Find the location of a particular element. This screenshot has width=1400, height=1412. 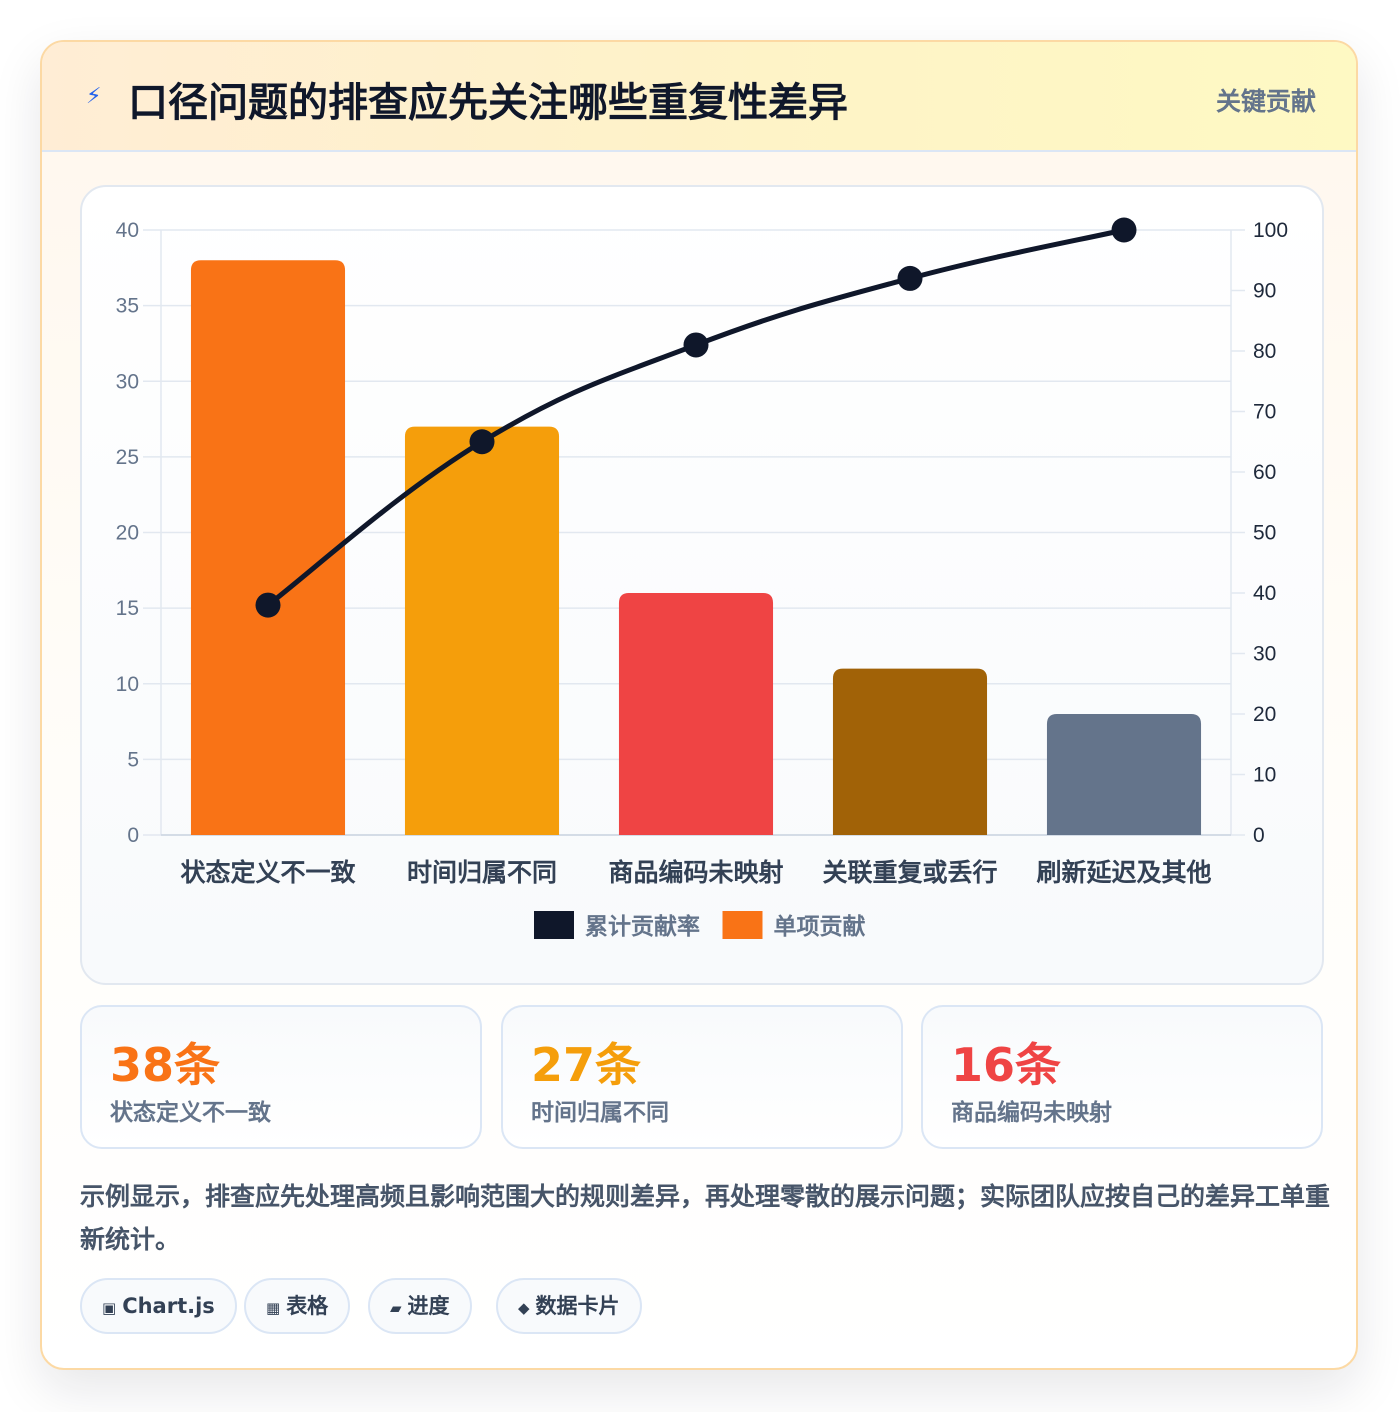

stat-value: 38条 is located at coordinates (165, 1065).